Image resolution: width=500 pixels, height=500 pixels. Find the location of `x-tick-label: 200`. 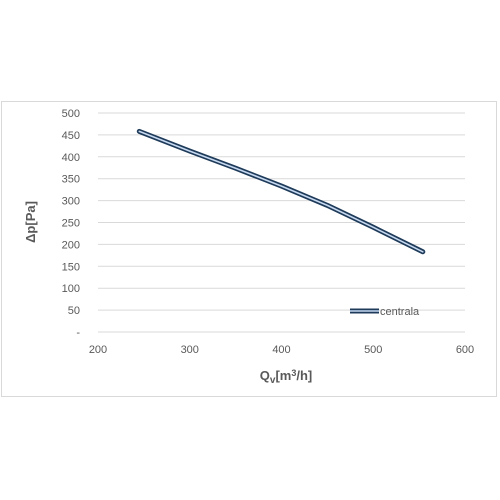

x-tick-label: 200 is located at coordinates (98, 350).